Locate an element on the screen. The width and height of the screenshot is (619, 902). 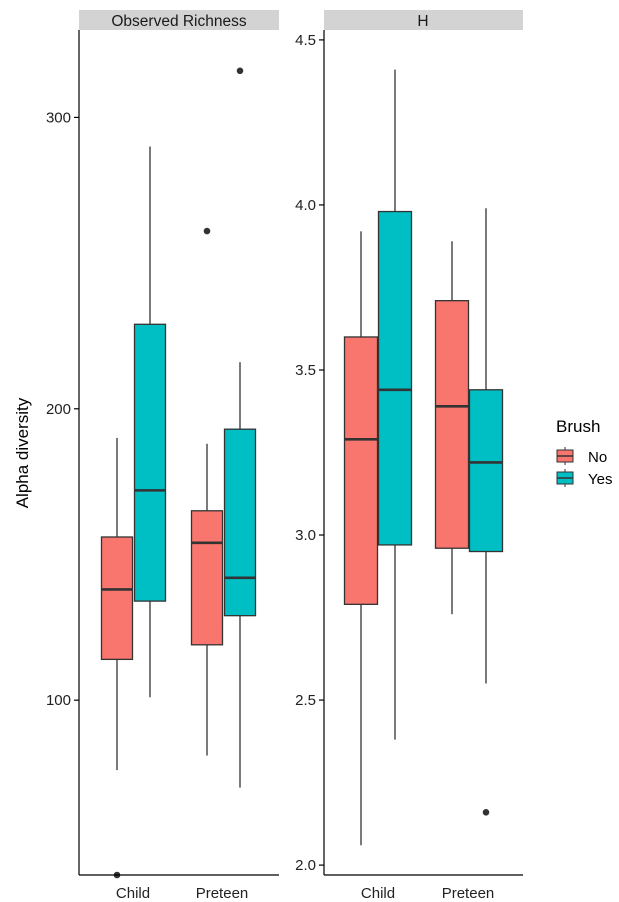
y-tick-label: 4.5 is located at coordinates (305, 40).